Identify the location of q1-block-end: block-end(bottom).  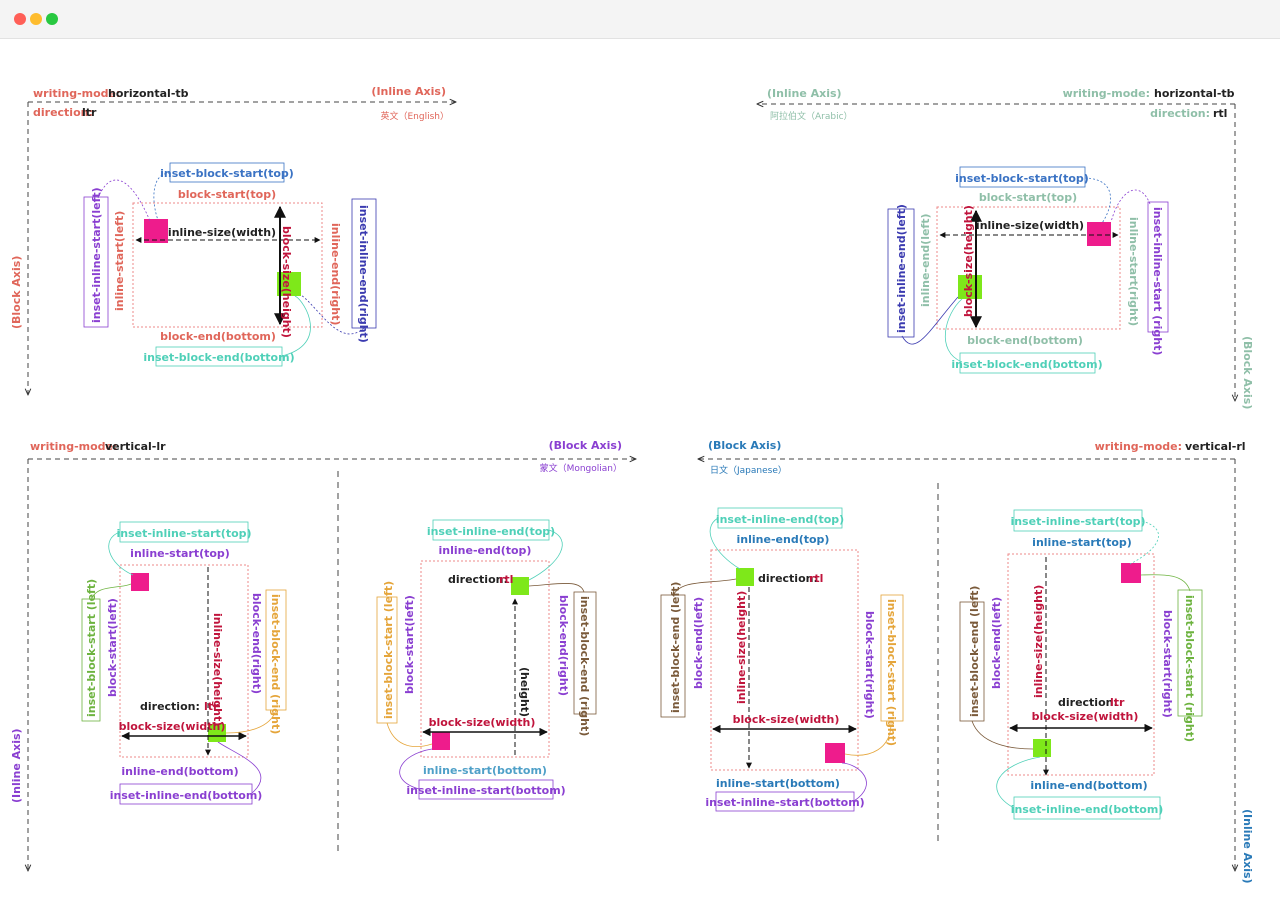
(218, 336).